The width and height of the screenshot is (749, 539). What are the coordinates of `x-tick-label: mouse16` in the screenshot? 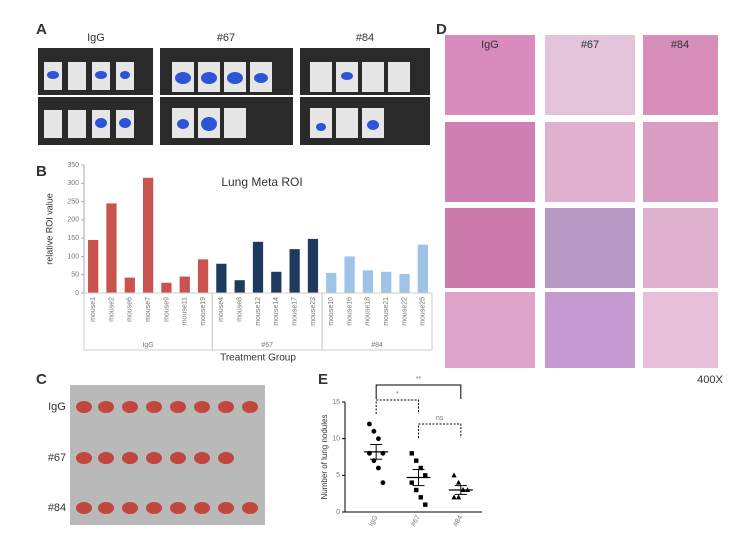 It's located at (349, 311).